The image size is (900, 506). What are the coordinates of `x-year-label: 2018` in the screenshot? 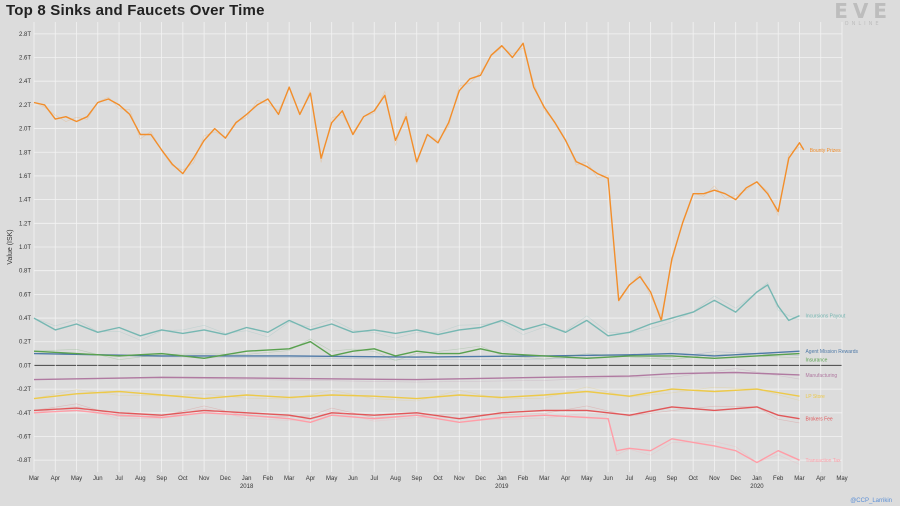 It's located at (247, 487).